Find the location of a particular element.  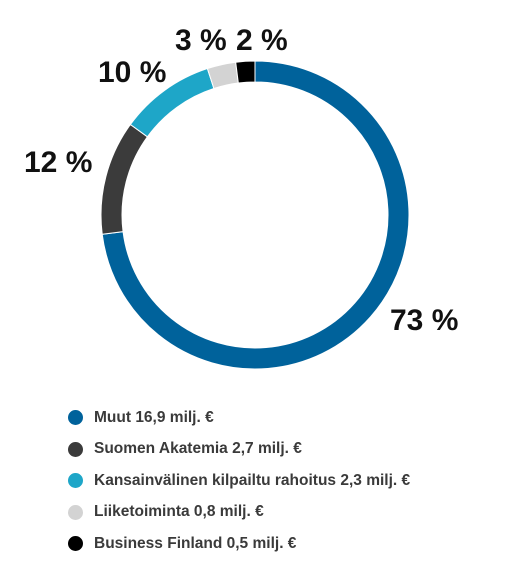

legend-label-liiketoiminta: Liiketoiminta 0,8 milj. € is located at coordinates (179, 512).